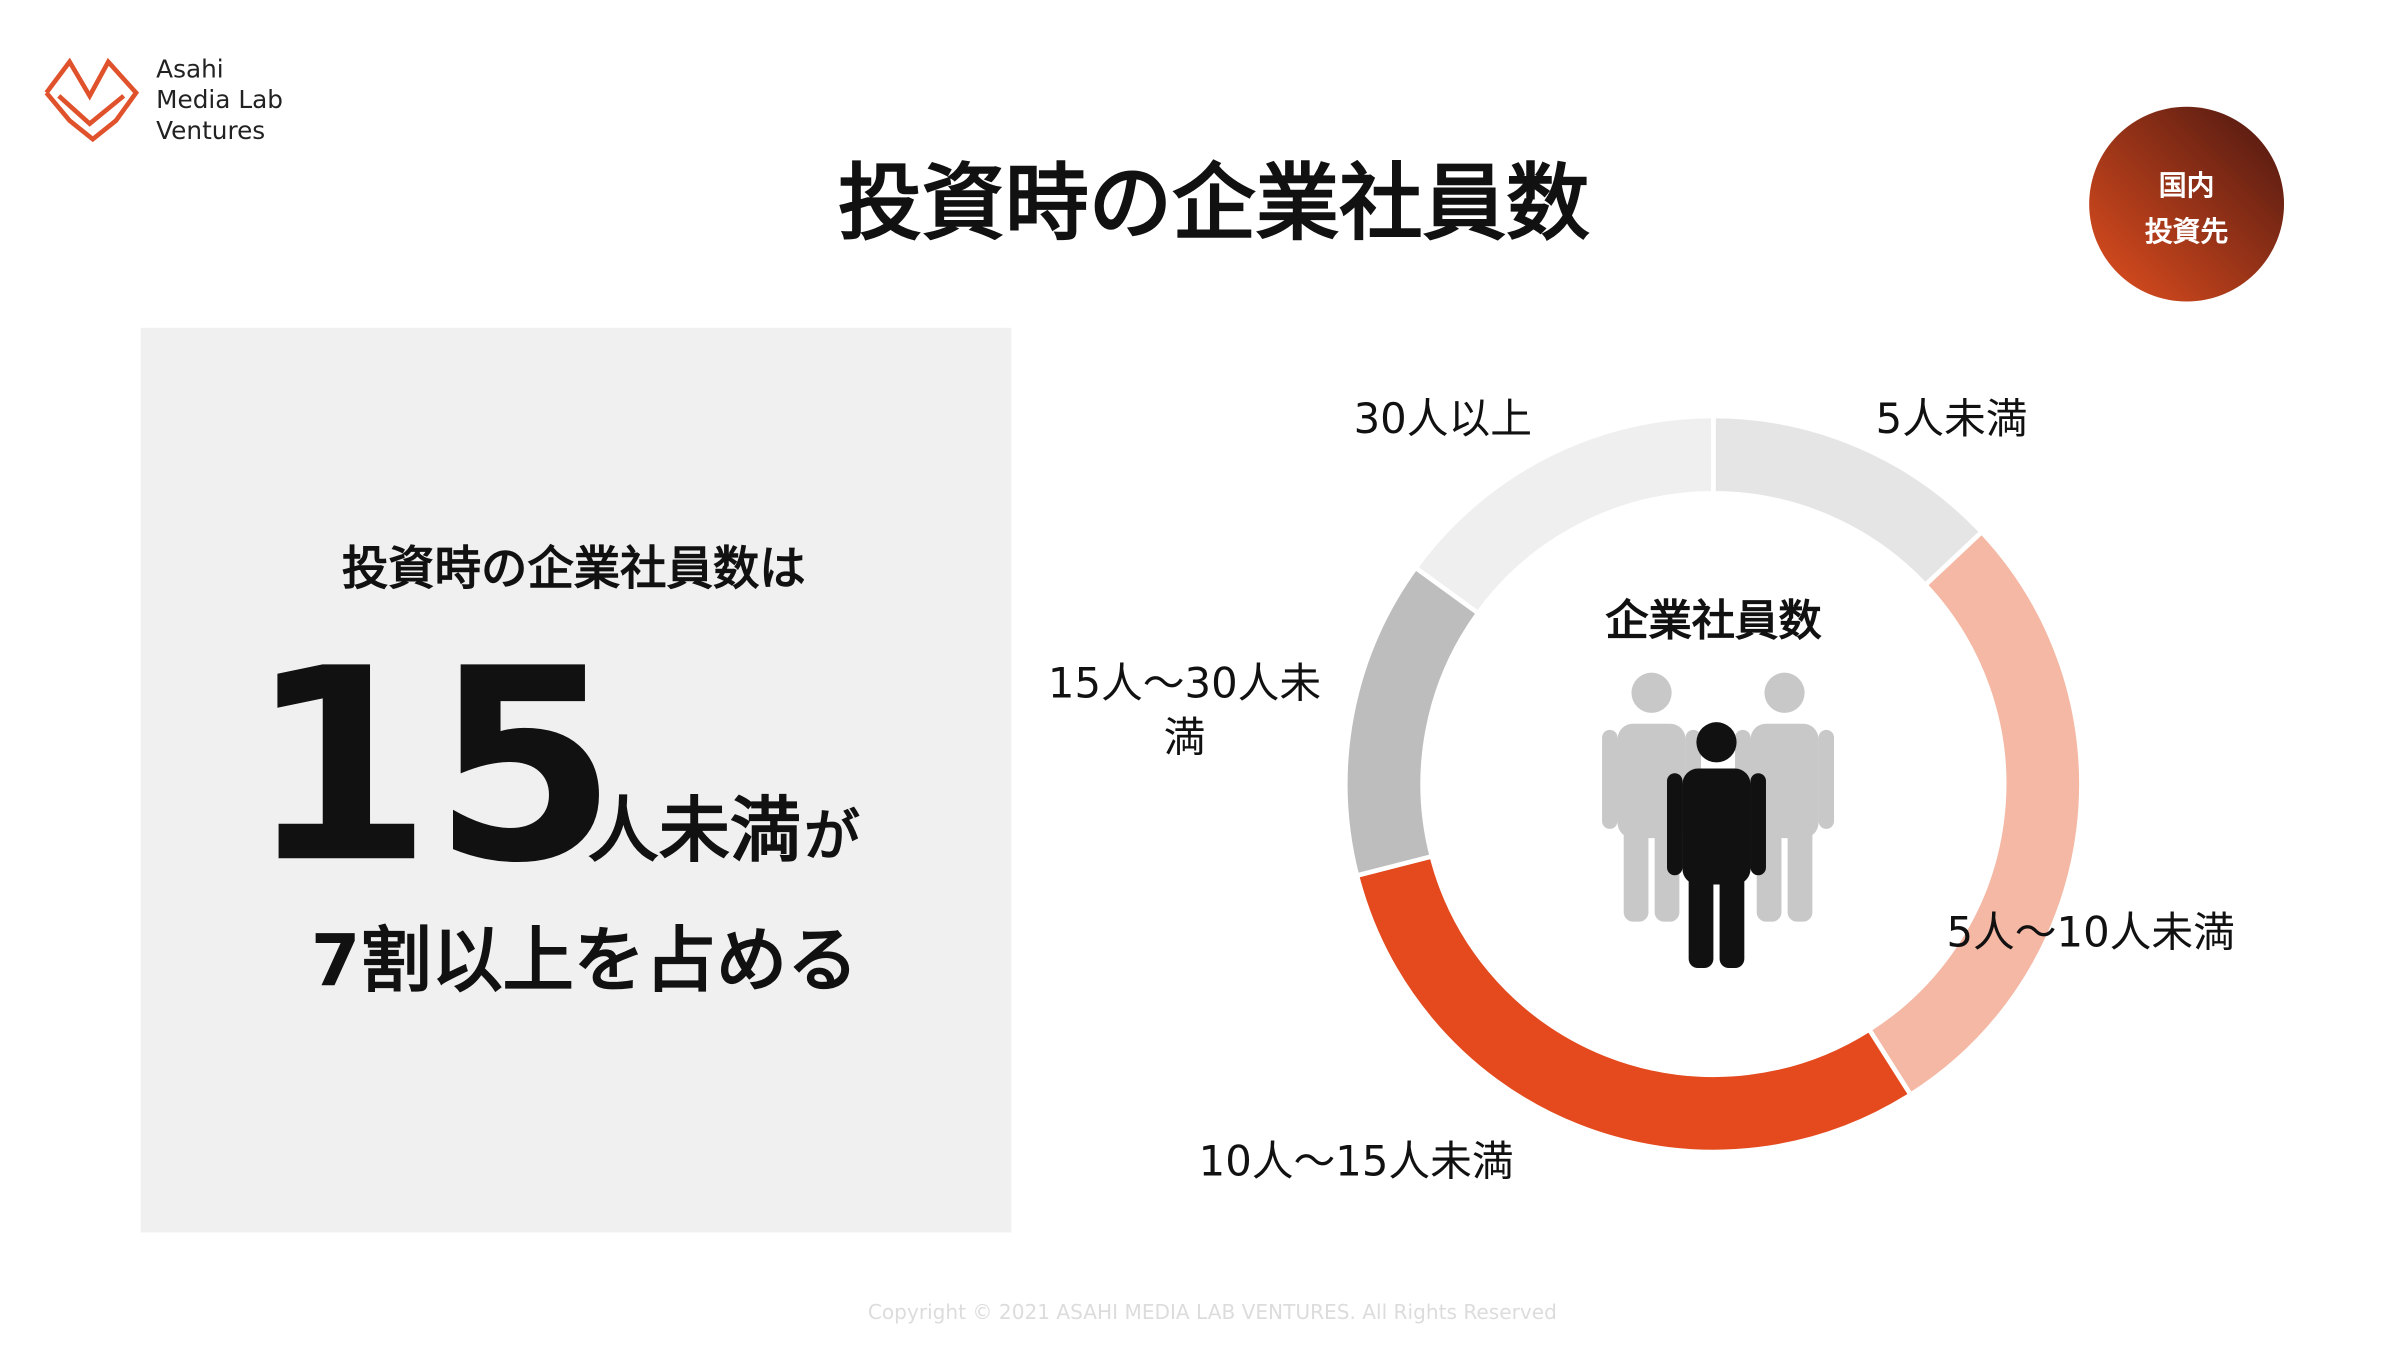 The width and height of the screenshot is (2400, 1350). What do you see at coordinates (694, 830) in the screenshot?
I see `summary-unit: 人未満` at bounding box center [694, 830].